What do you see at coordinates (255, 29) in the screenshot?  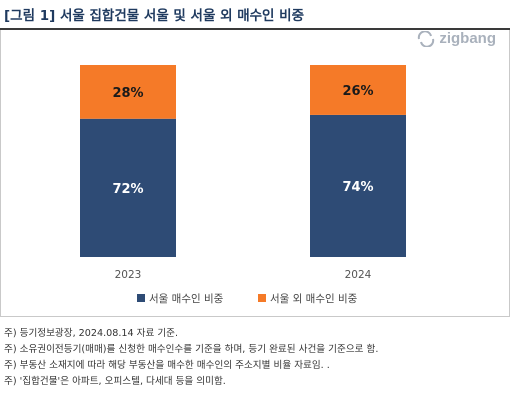 I see `title-divider` at bounding box center [255, 29].